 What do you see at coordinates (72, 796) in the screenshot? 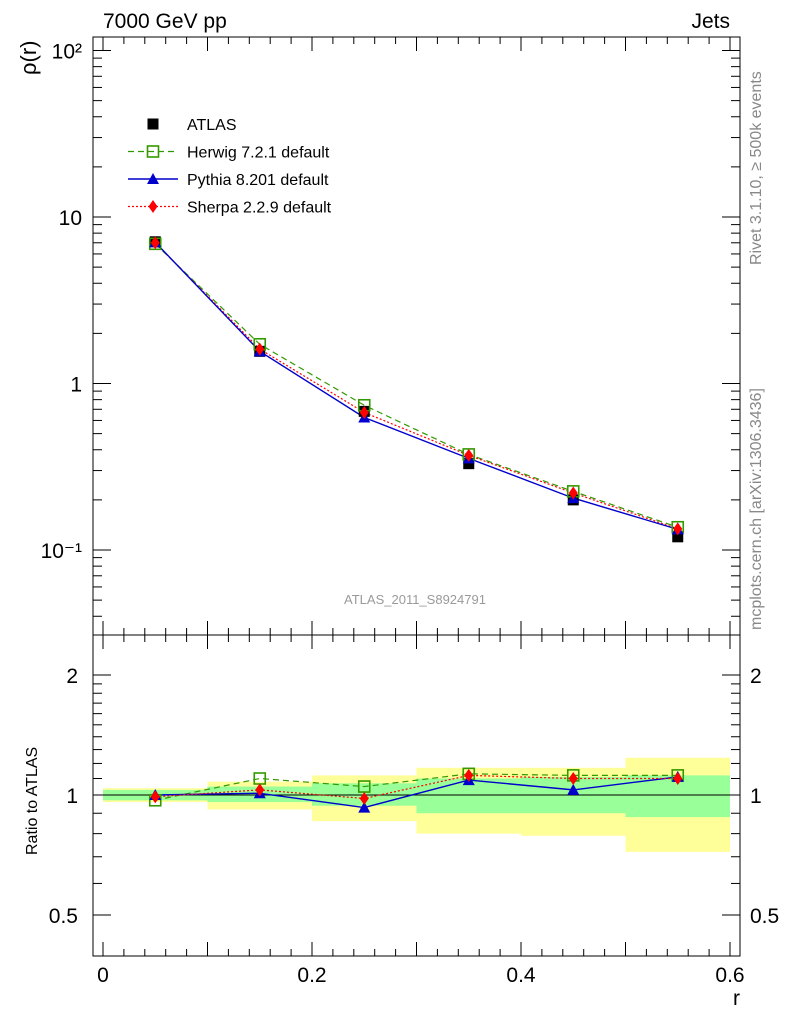
I see `bottom-y-tick-label-left: 1` at bounding box center [72, 796].